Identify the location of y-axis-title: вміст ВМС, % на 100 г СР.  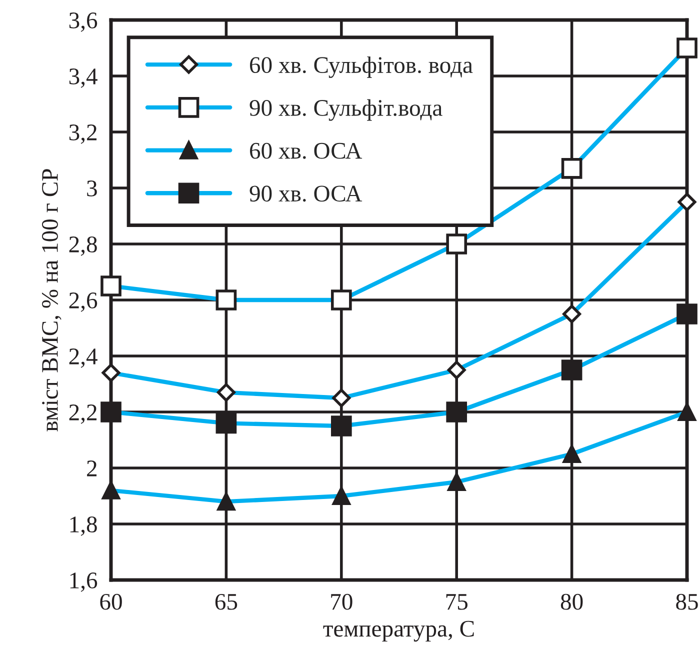
(52, 300).